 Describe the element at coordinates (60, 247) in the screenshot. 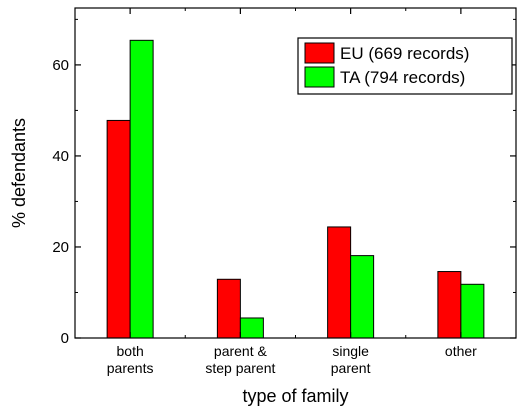

I see `y-tick-label: 20` at that location.